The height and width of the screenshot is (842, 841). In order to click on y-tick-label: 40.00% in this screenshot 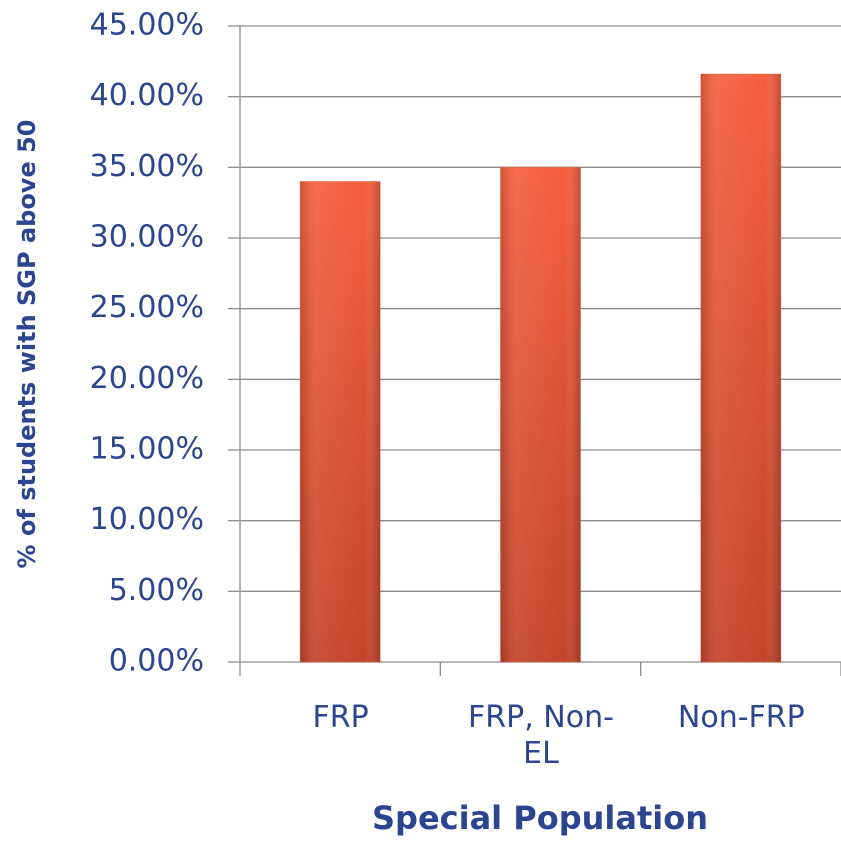, I will do `click(147, 95)`.